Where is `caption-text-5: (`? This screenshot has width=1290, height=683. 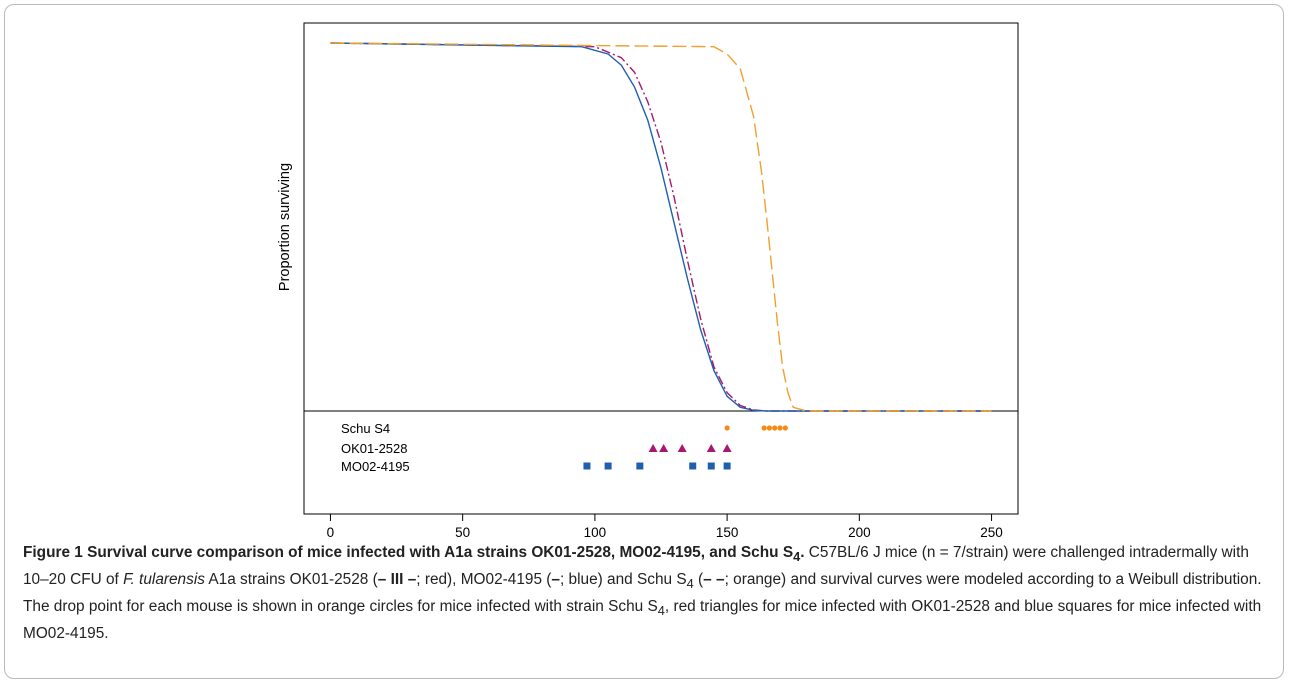
caption-text-5: ( is located at coordinates (698, 580).